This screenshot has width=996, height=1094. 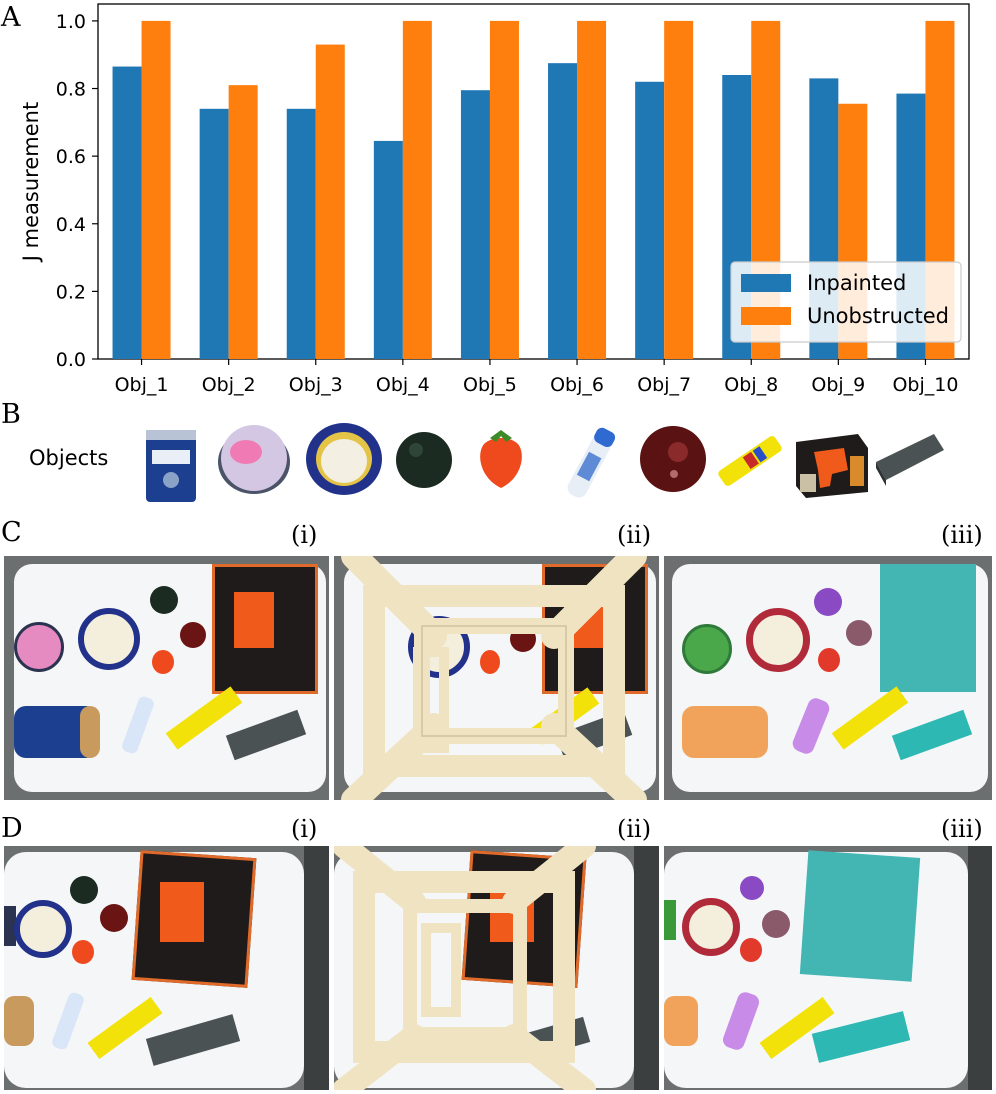 What do you see at coordinates (11, 532) in the screenshot?
I see `panel-letter-c: C` at bounding box center [11, 532].